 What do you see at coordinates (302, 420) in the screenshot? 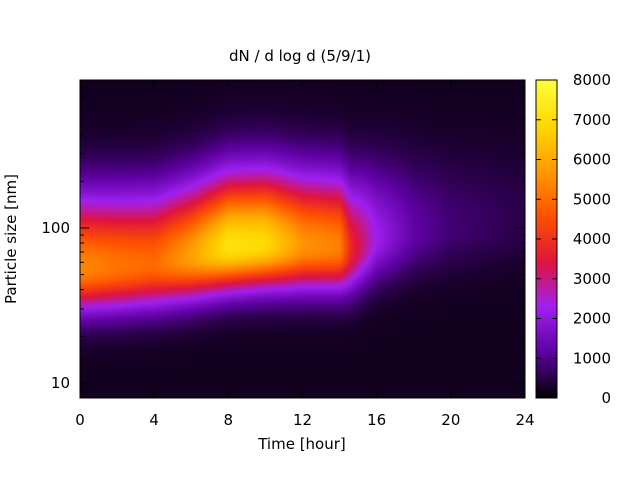
I see `x-tick-label-3: 12` at bounding box center [302, 420].